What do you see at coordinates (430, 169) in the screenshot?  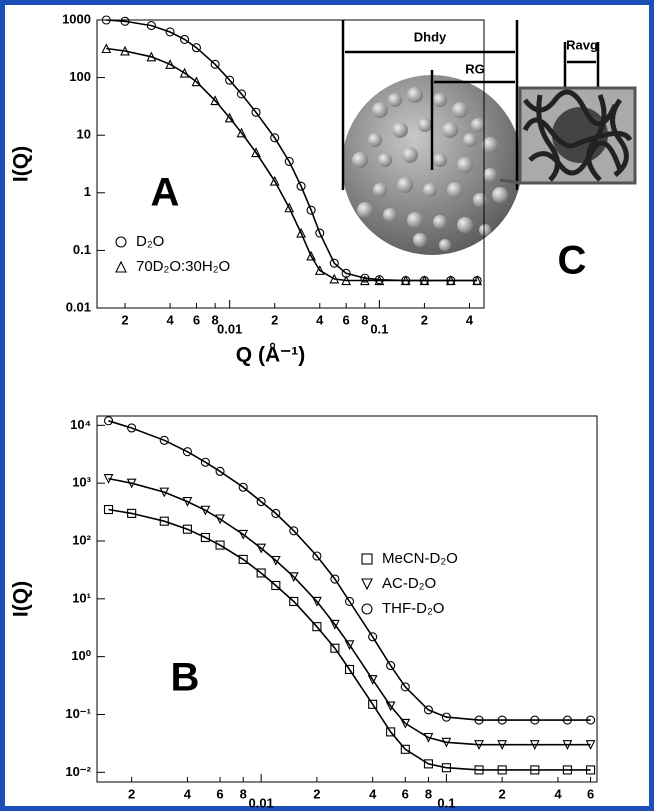 I see `beads` at bounding box center [430, 169].